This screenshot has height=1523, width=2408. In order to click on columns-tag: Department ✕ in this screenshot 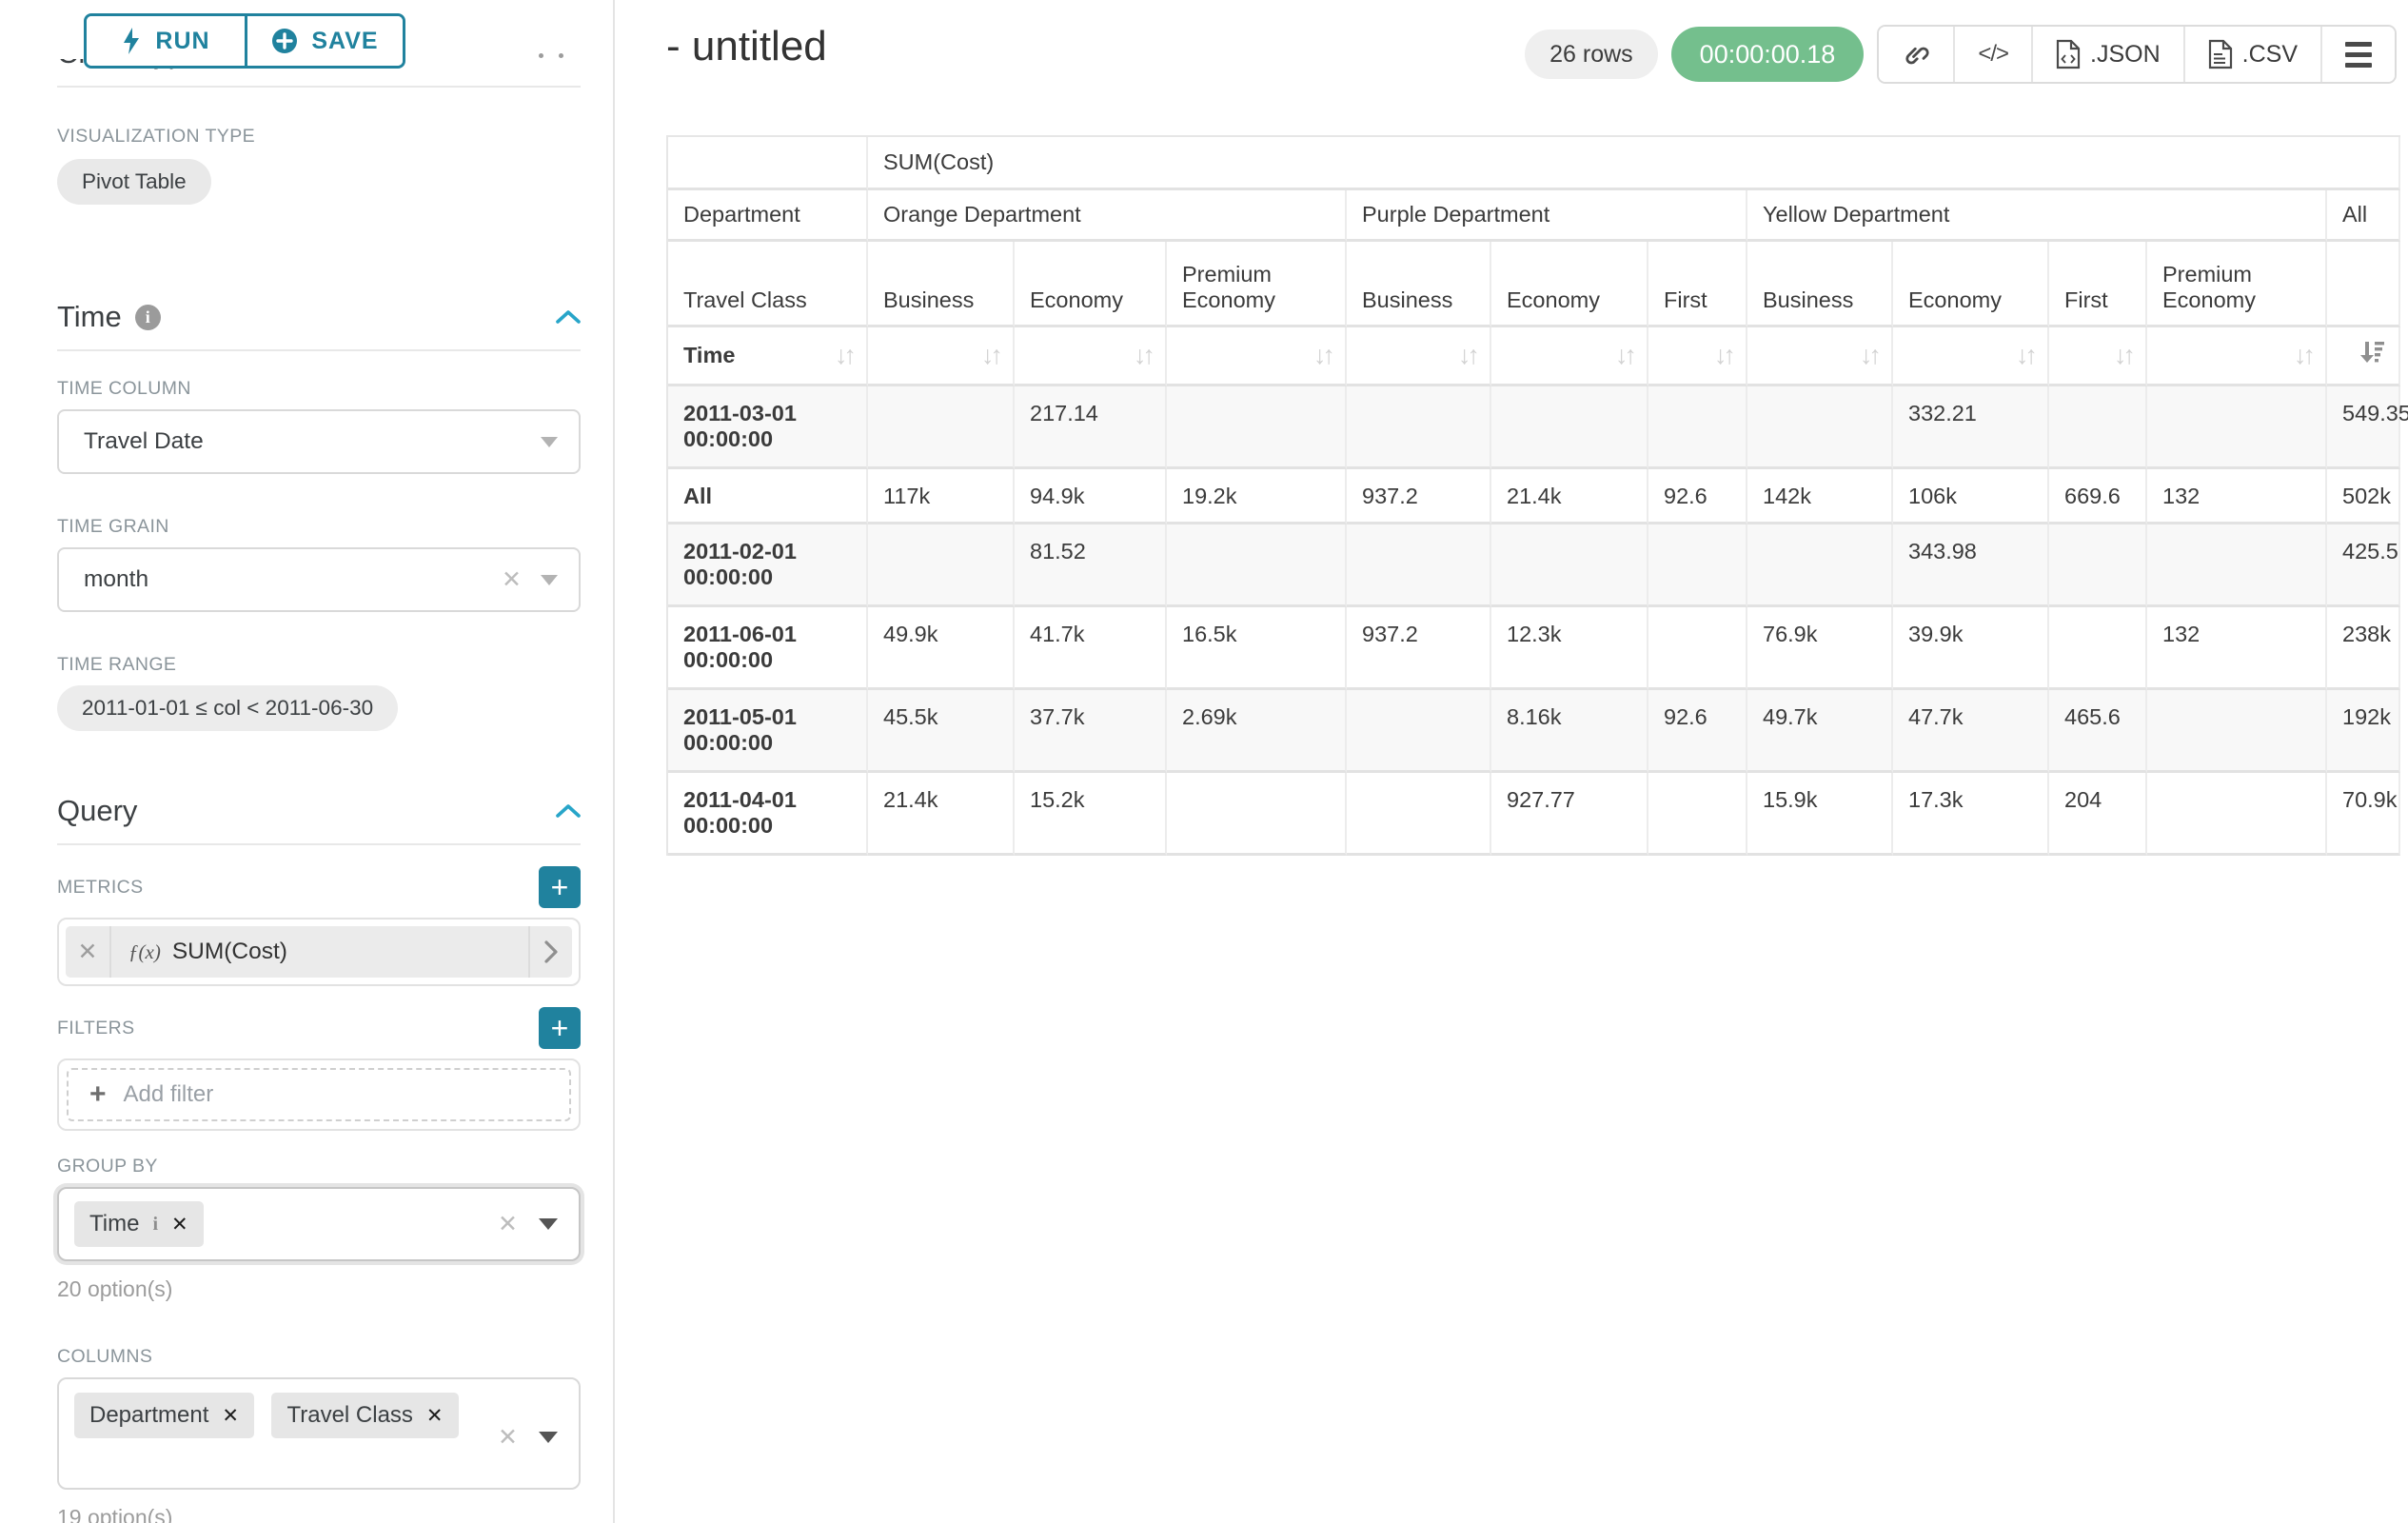, I will do `click(164, 1416)`.